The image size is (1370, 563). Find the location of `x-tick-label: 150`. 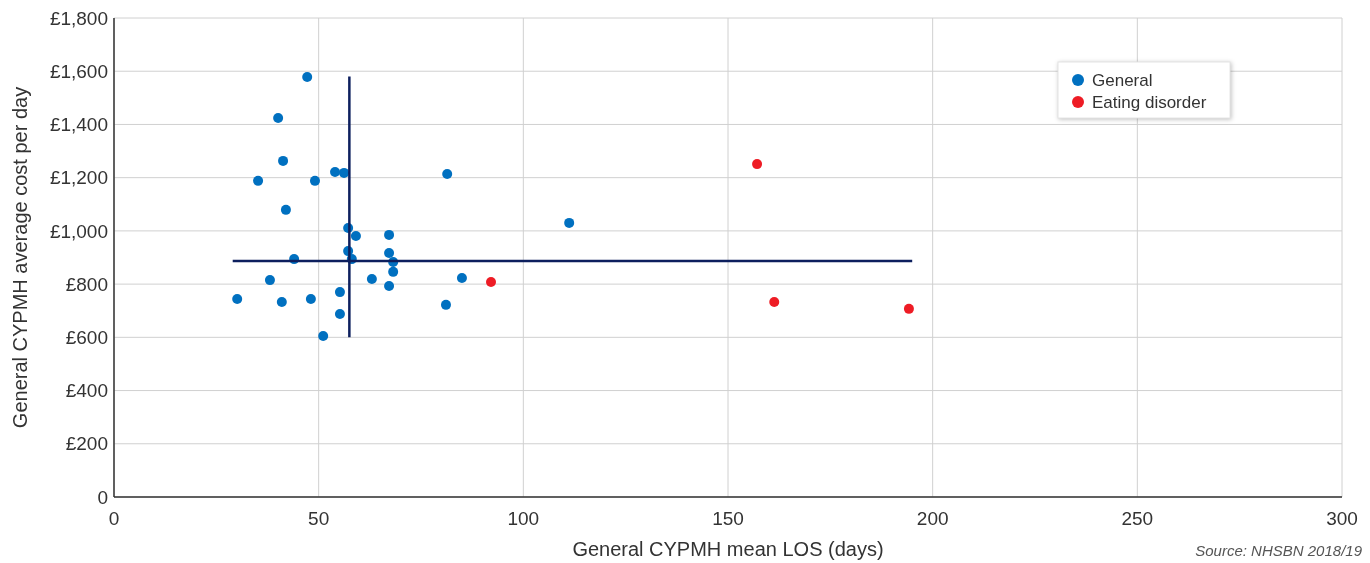

x-tick-label: 150 is located at coordinates (728, 518).